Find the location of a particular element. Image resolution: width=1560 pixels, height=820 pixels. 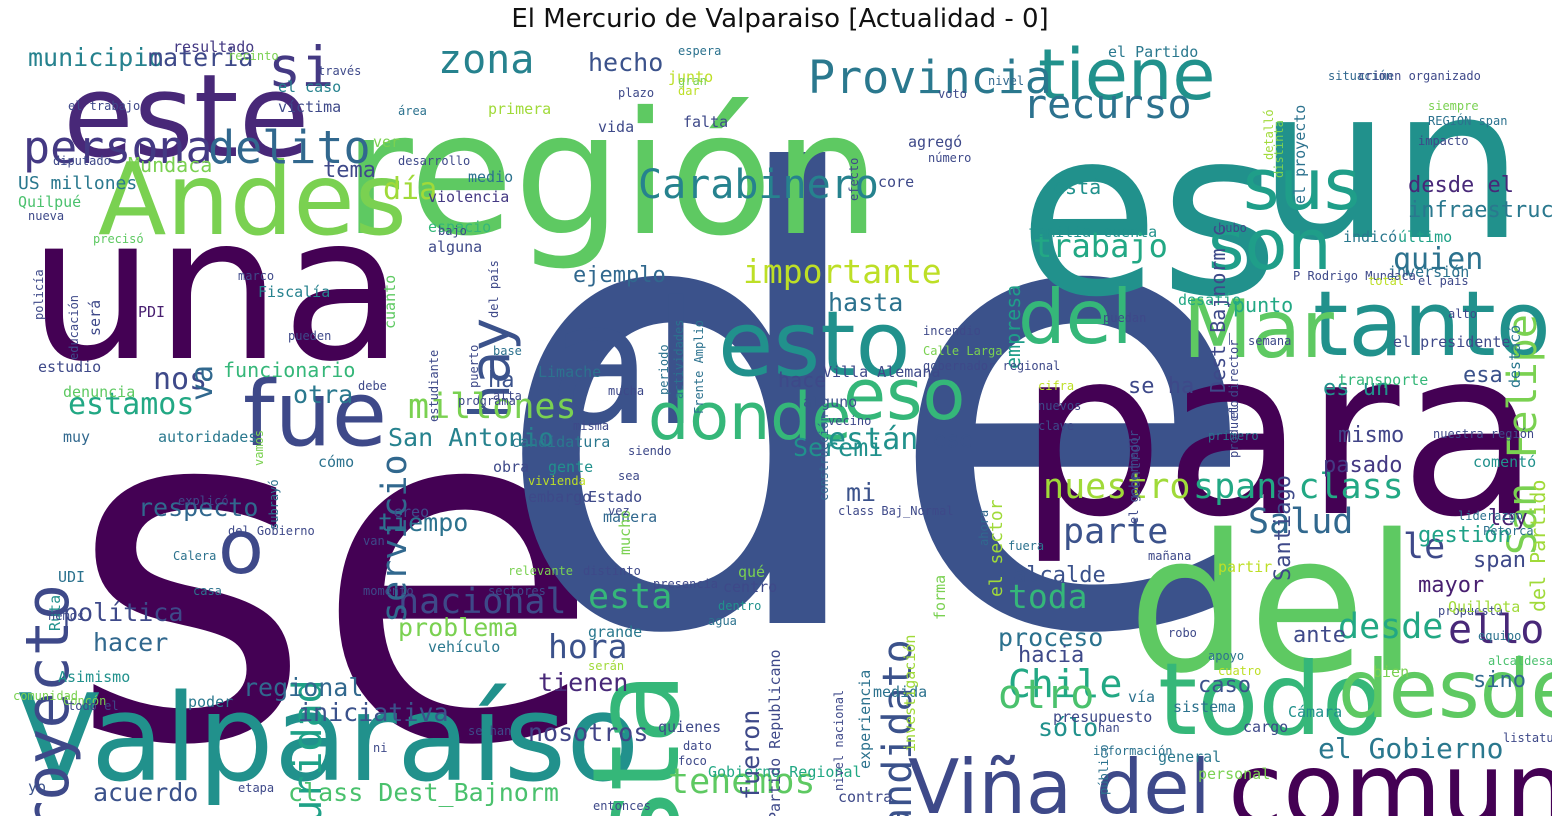

word-91: respecto is located at coordinates (198, 507).